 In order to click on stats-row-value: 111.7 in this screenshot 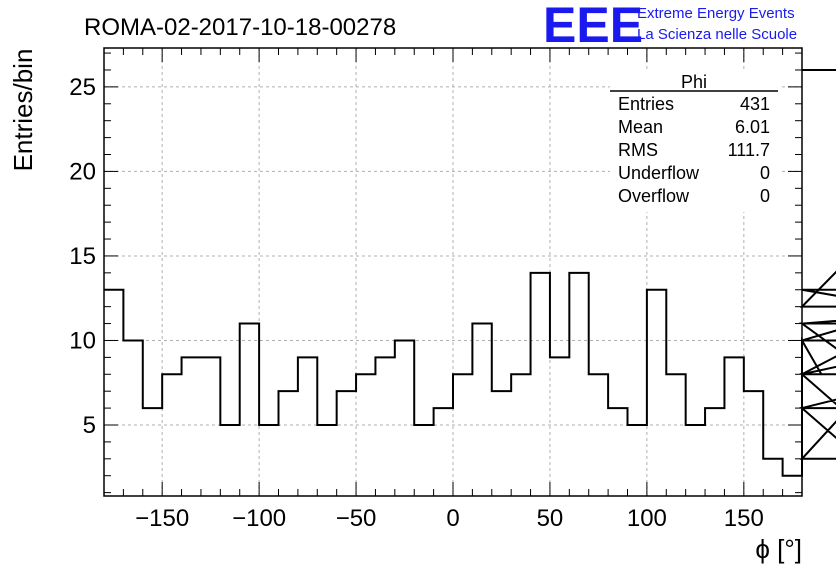, I will do `click(749, 150)`.